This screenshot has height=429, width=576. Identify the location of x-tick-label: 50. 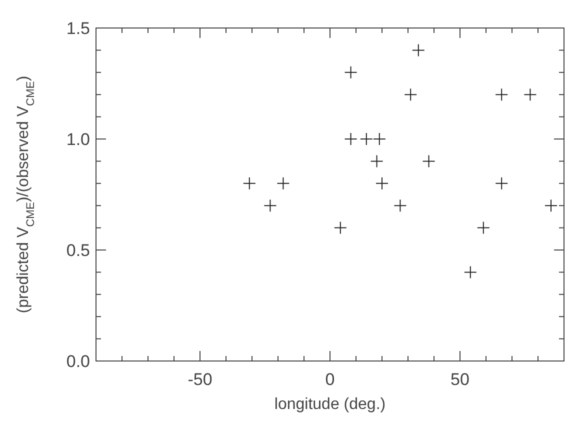
(460, 379).